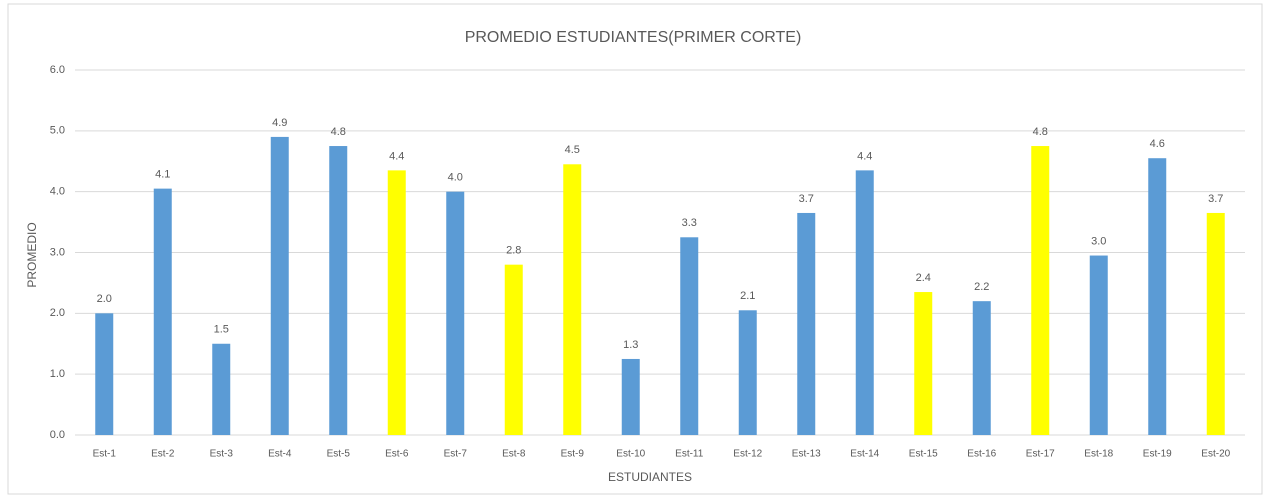 Image resolution: width=1269 pixels, height=500 pixels. I want to click on data-label: 4.0, so click(455, 178).